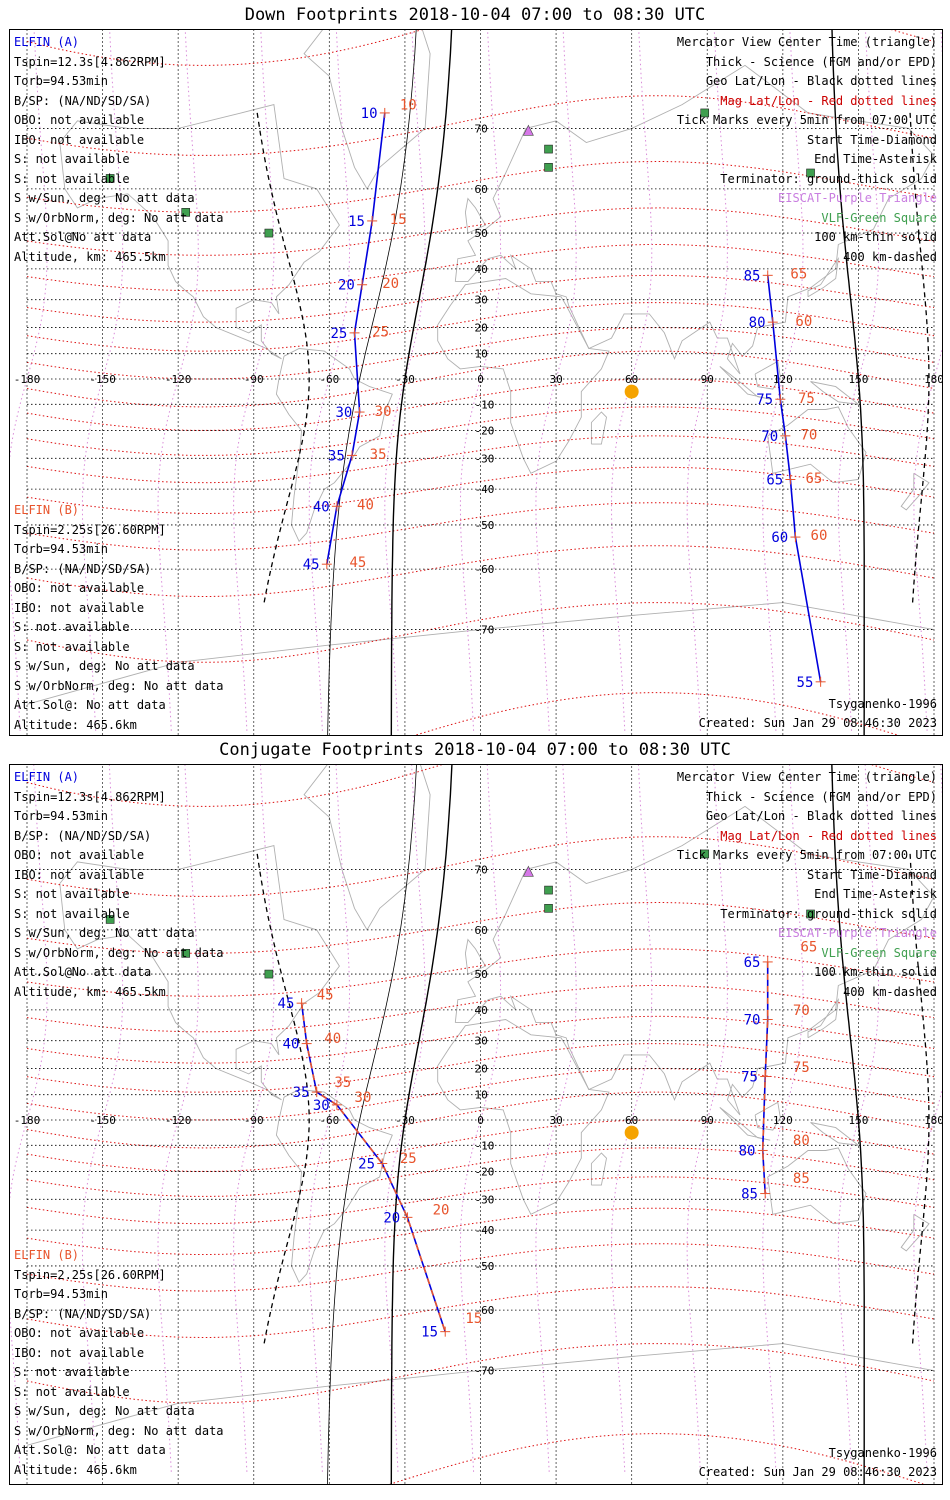 This screenshot has width=950, height=1500. Describe the element at coordinates (828, 100) in the screenshot. I see `legend-line: Mag Lat/Lon - Red dotted lines` at that location.